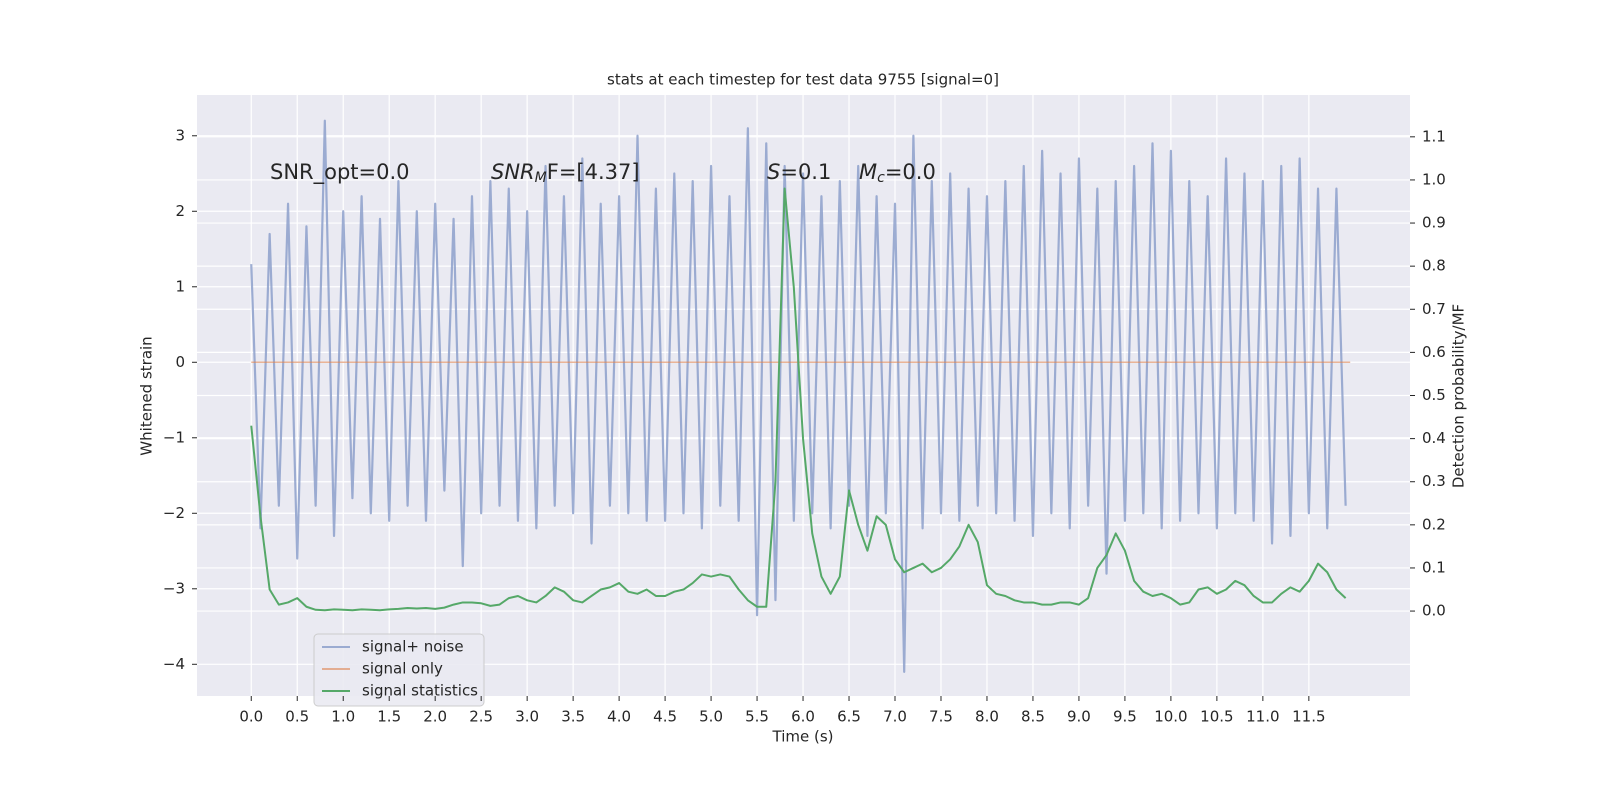 The image size is (1600, 800). I want to click on annotation-text: SNR, so click(513, 172).